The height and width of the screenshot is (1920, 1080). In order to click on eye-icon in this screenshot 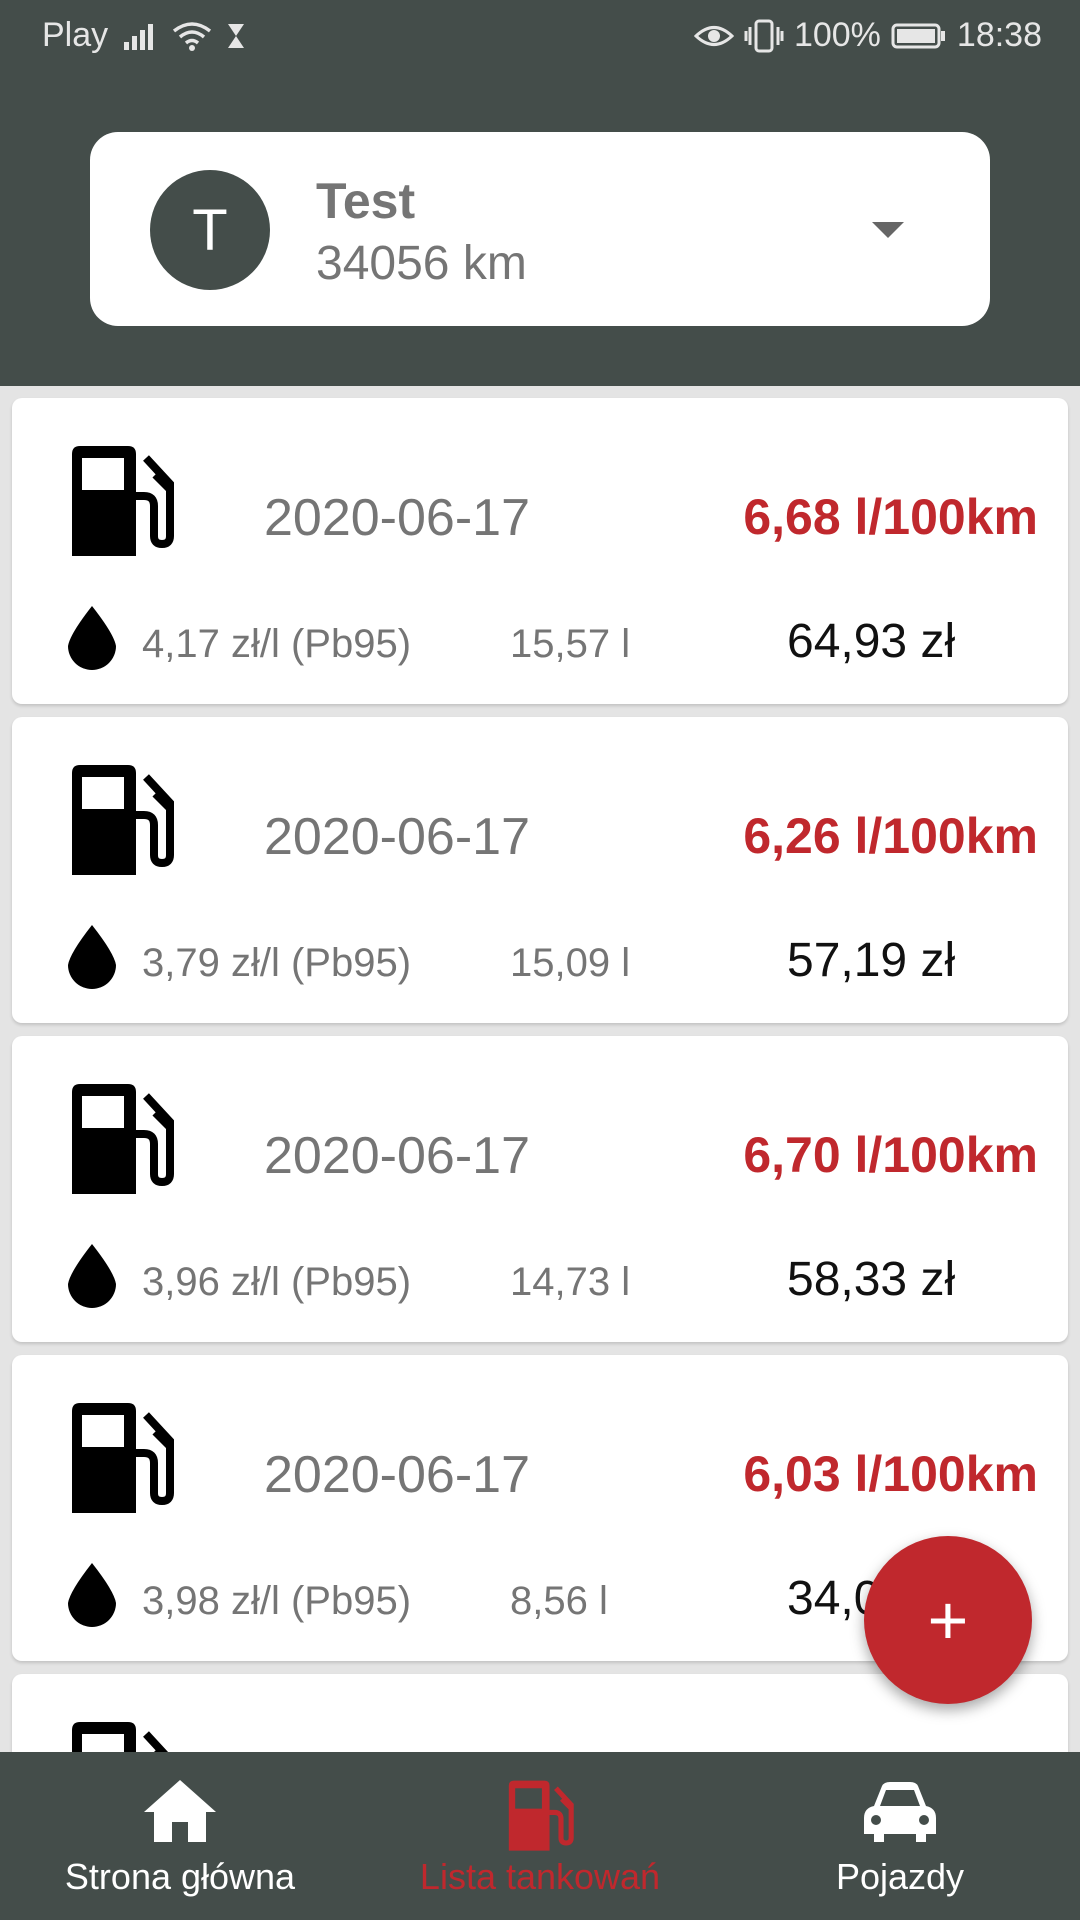, I will do `click(713, 35)`.